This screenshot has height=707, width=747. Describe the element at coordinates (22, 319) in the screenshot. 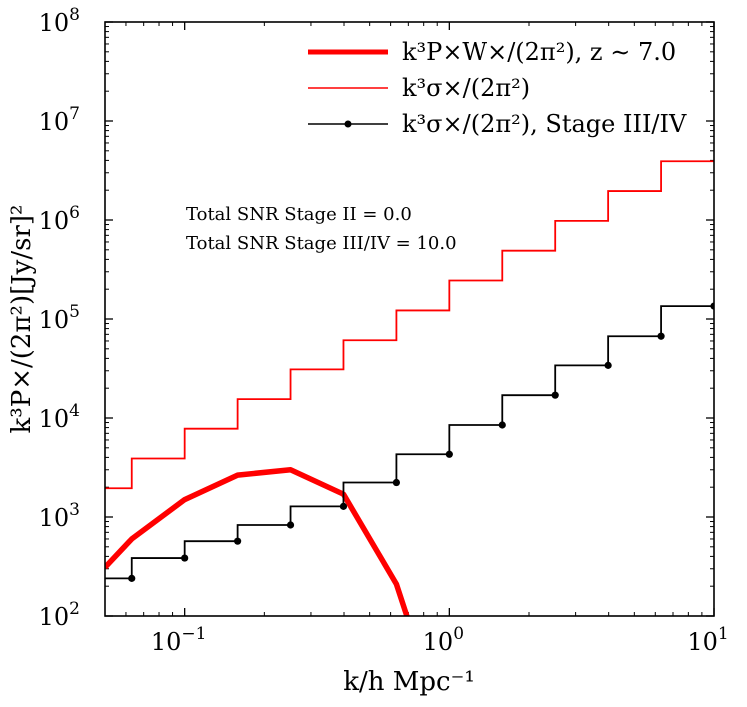

I see `y-axis-label: k³P×/(2π²)[Jy/sr]²` at that location.